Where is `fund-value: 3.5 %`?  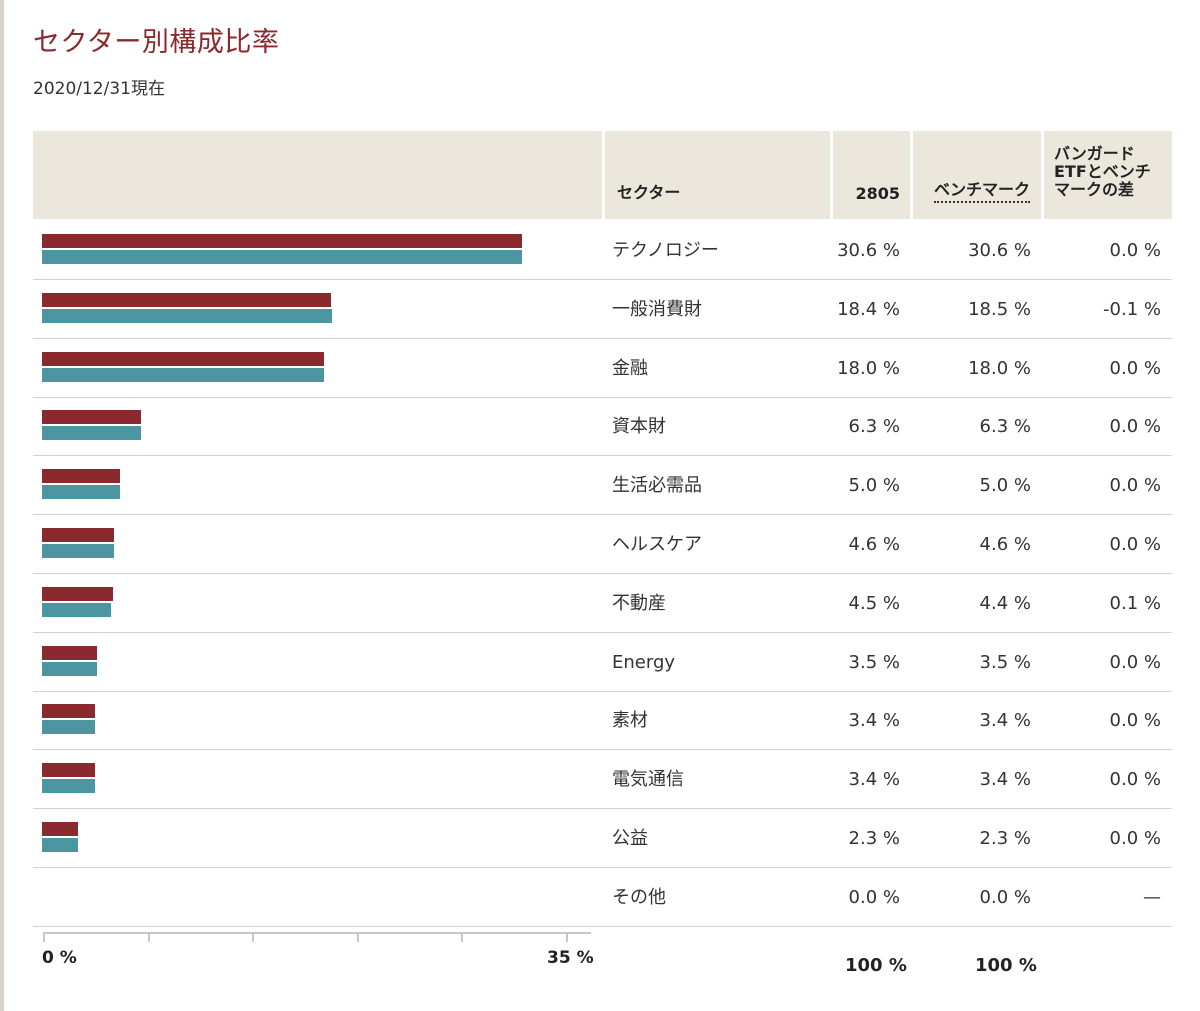
fund-value: 3.5 % is located at coordinates (874, 662).